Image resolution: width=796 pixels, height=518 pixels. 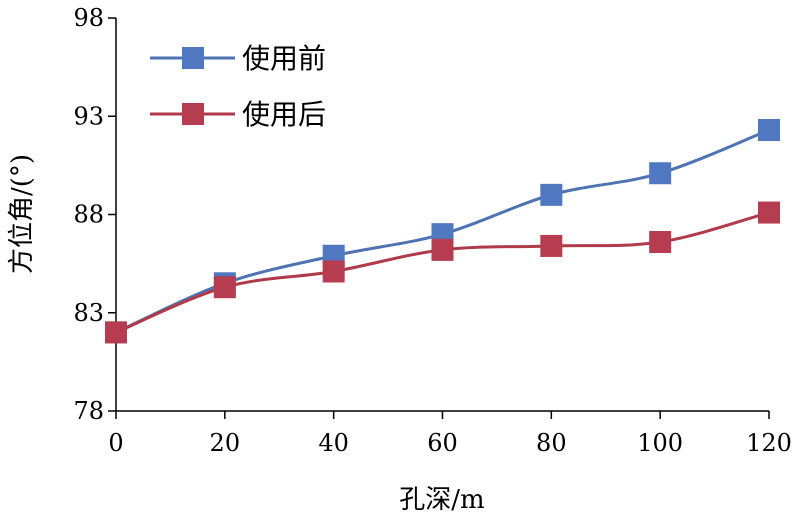 What do you see at coordinates (284, 114) in the screenshot?
I see `legend-label-after: 使用后` at bounding box center [284, 114].